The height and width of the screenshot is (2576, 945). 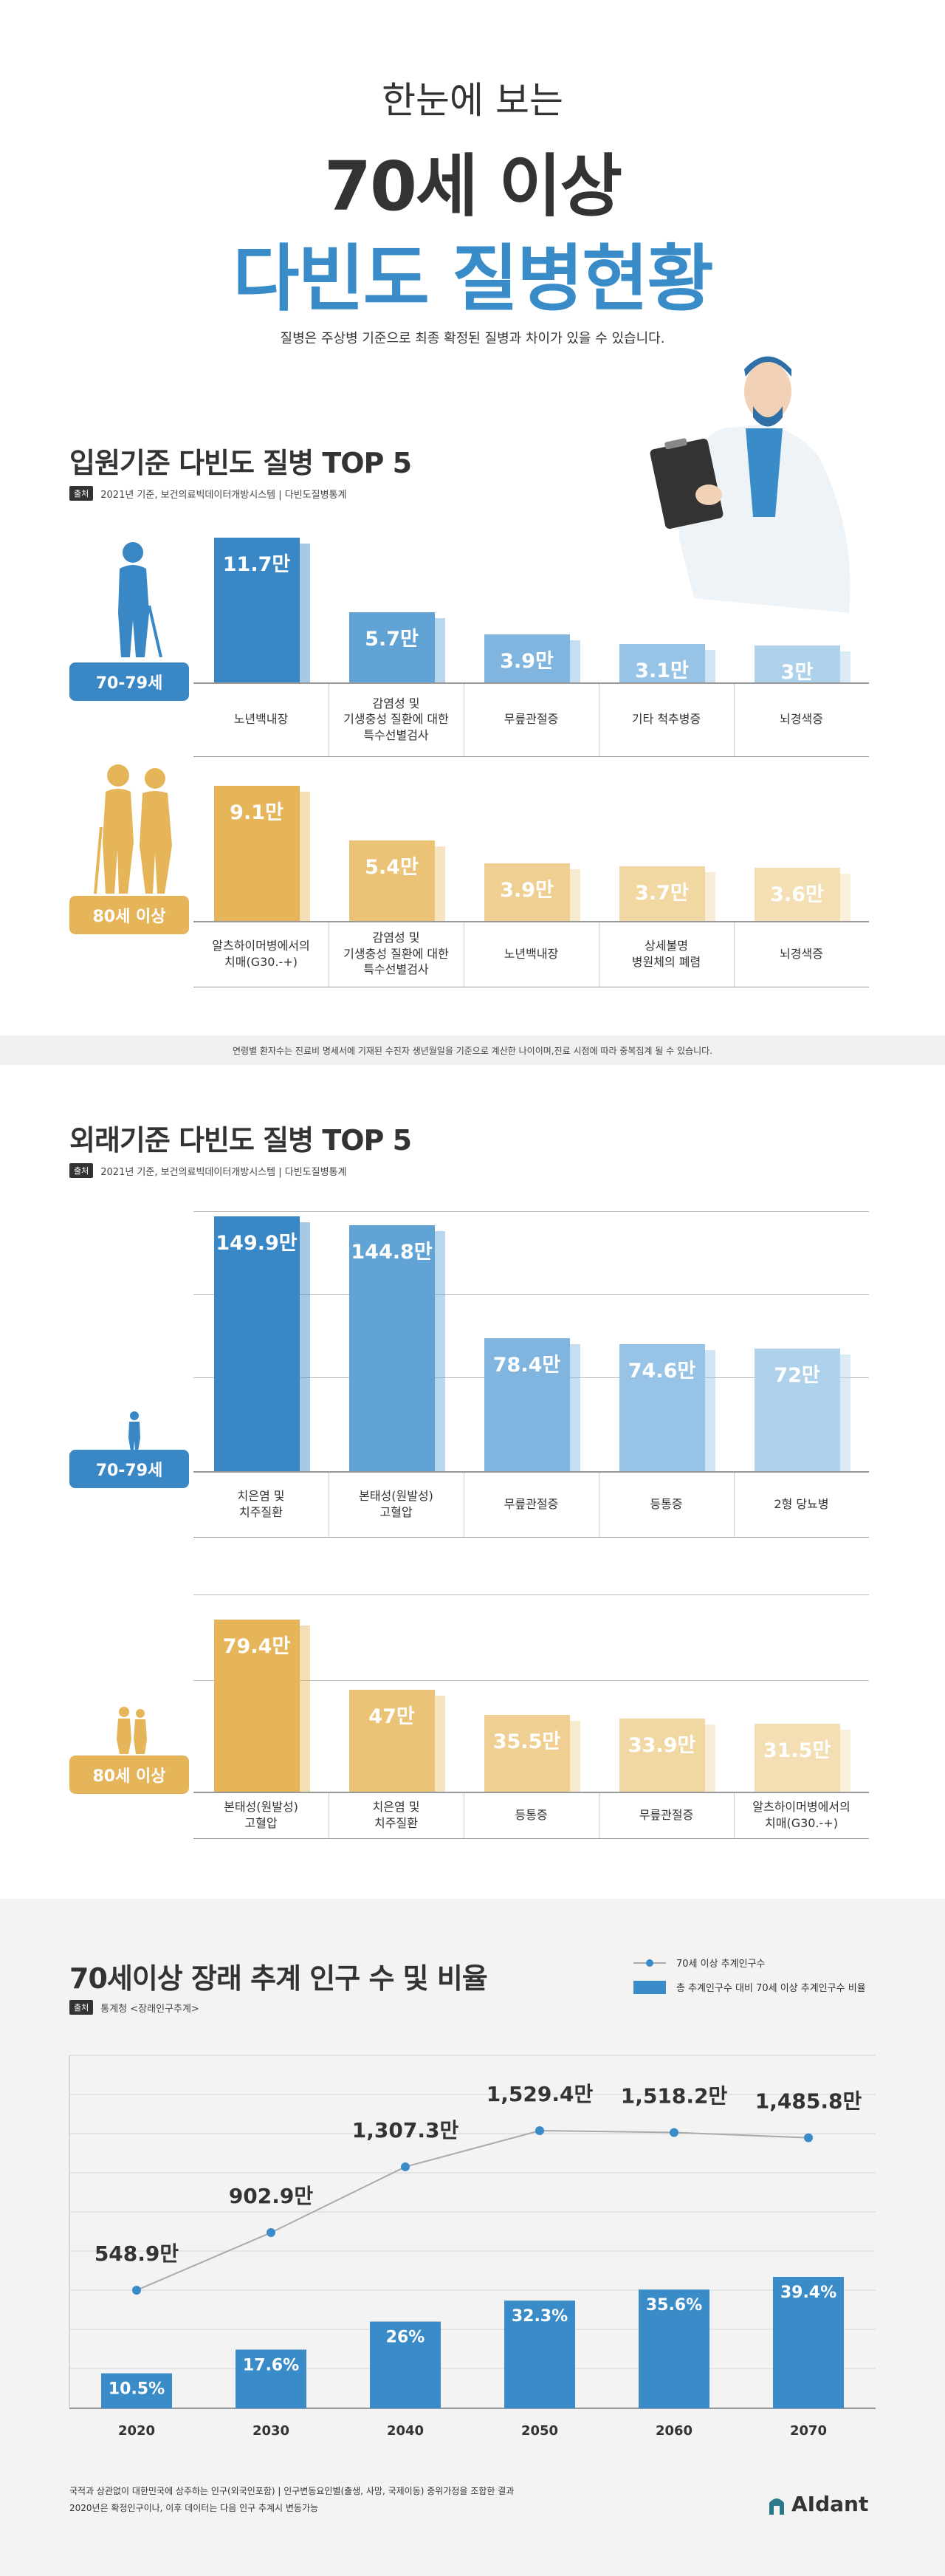 I want to click on header-note: 질병은 주상병 기준으로 최종 확정된 질병과 차이가 있을 수 있습니다., so click(x=472, y=338).